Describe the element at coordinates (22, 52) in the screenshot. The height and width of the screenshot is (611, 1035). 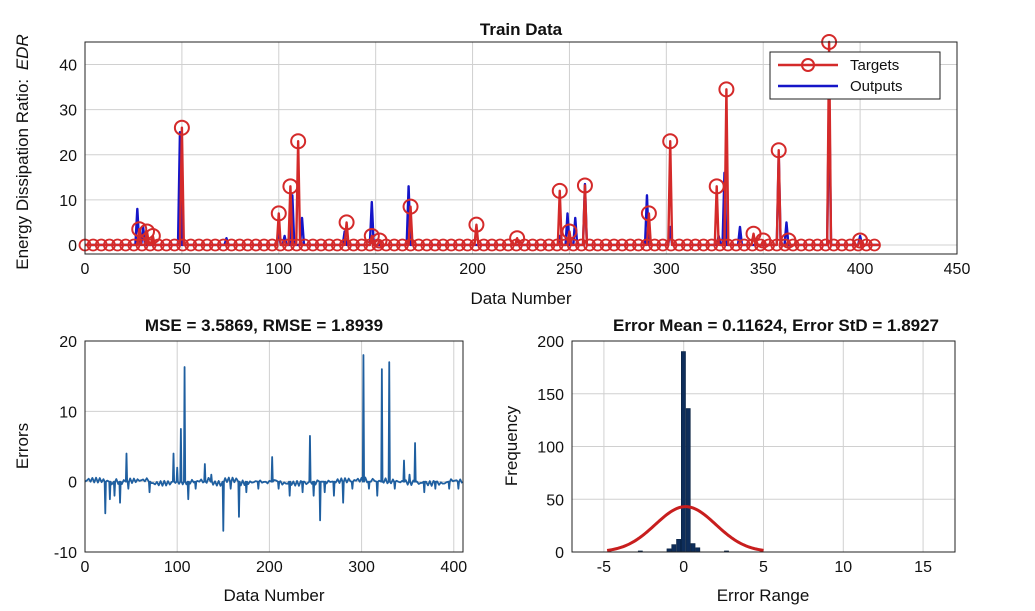
I see `y-axis-label-symbol: EDR` at that location.